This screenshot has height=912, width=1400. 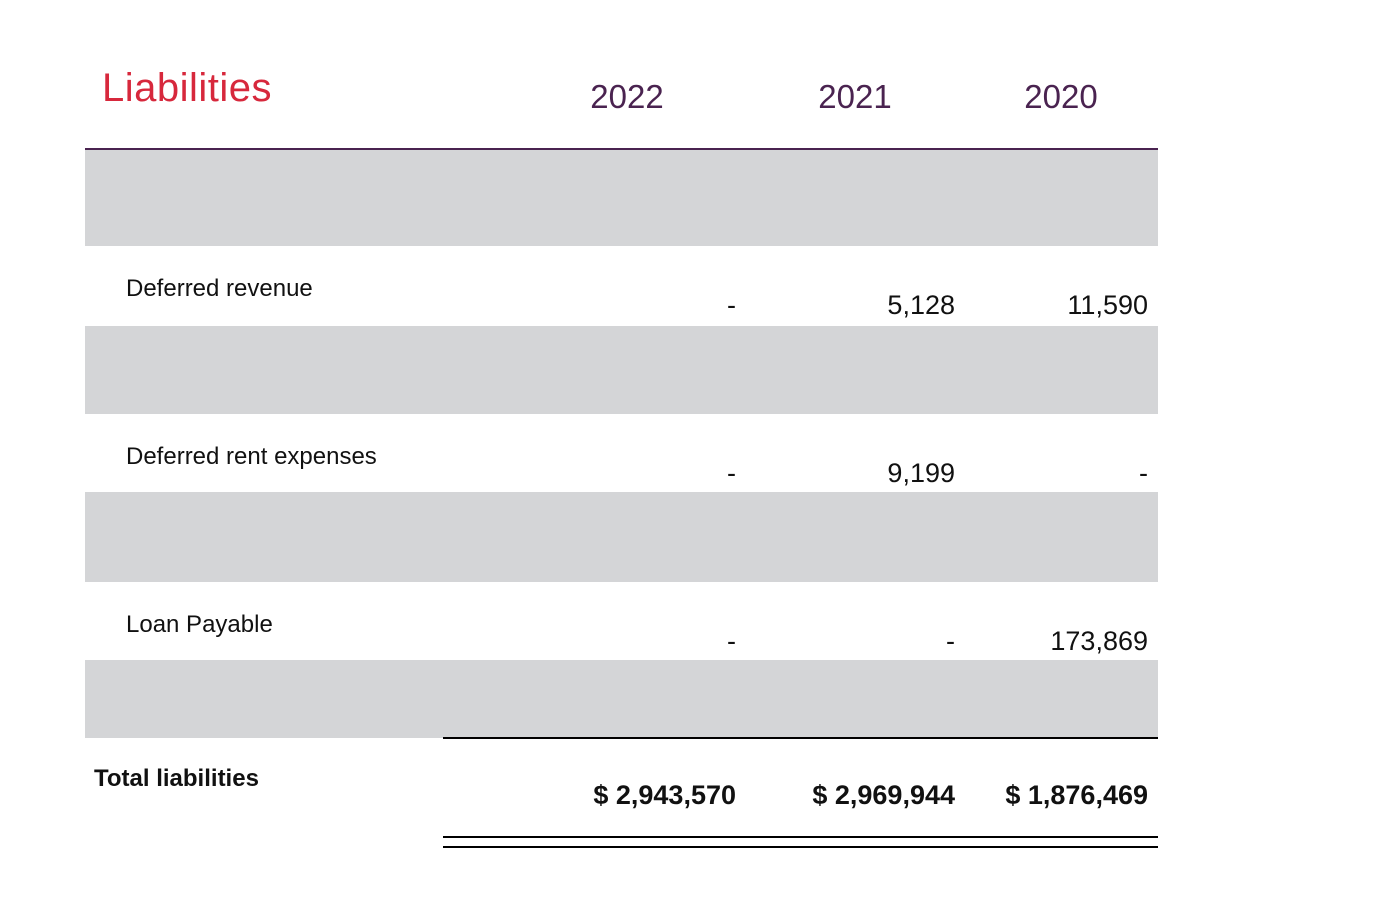 What do you see at coordinates (855, 96) in the screenshot?
I see `year-header: 2021` at bounding box center [855, 96].